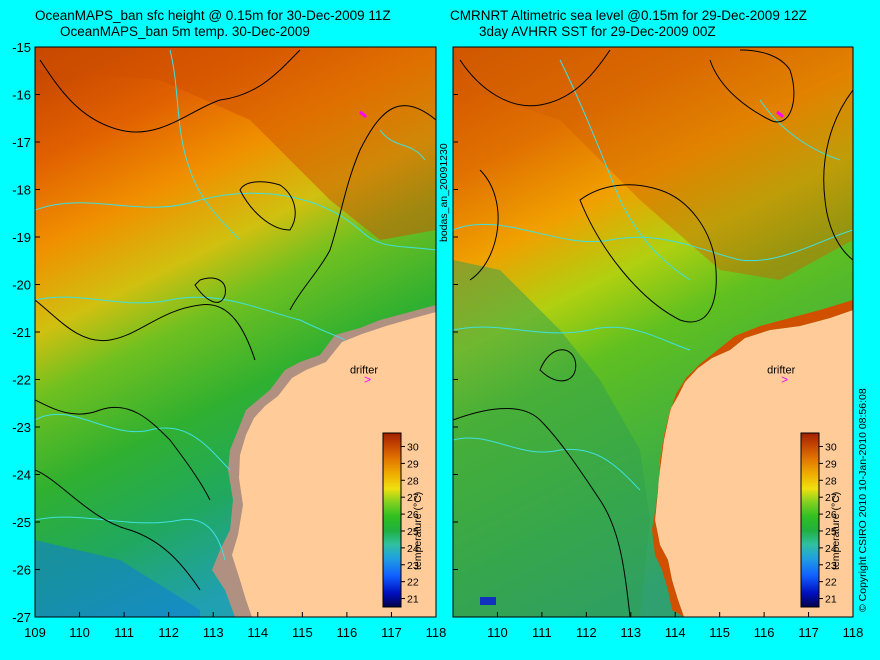  What do you see at coordinates (21, 380) in the screenshot?
I see `lat-tick-label: -22` at bounding box center [21, 380].